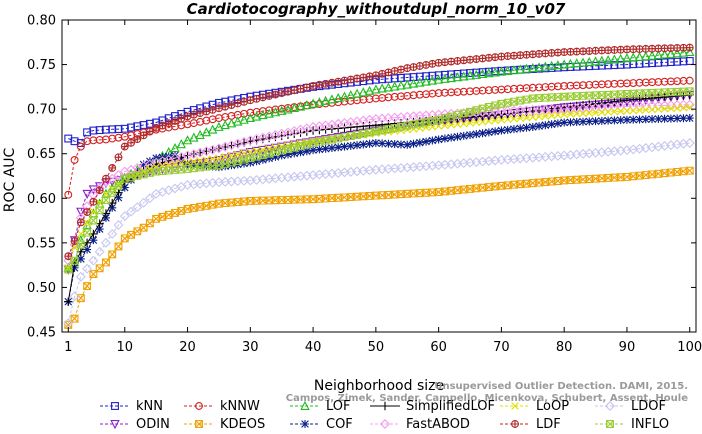 Image resolution: width=702 pixels, height=434 pixels. I want to click on legend-marker-loop, so click(515, 406).